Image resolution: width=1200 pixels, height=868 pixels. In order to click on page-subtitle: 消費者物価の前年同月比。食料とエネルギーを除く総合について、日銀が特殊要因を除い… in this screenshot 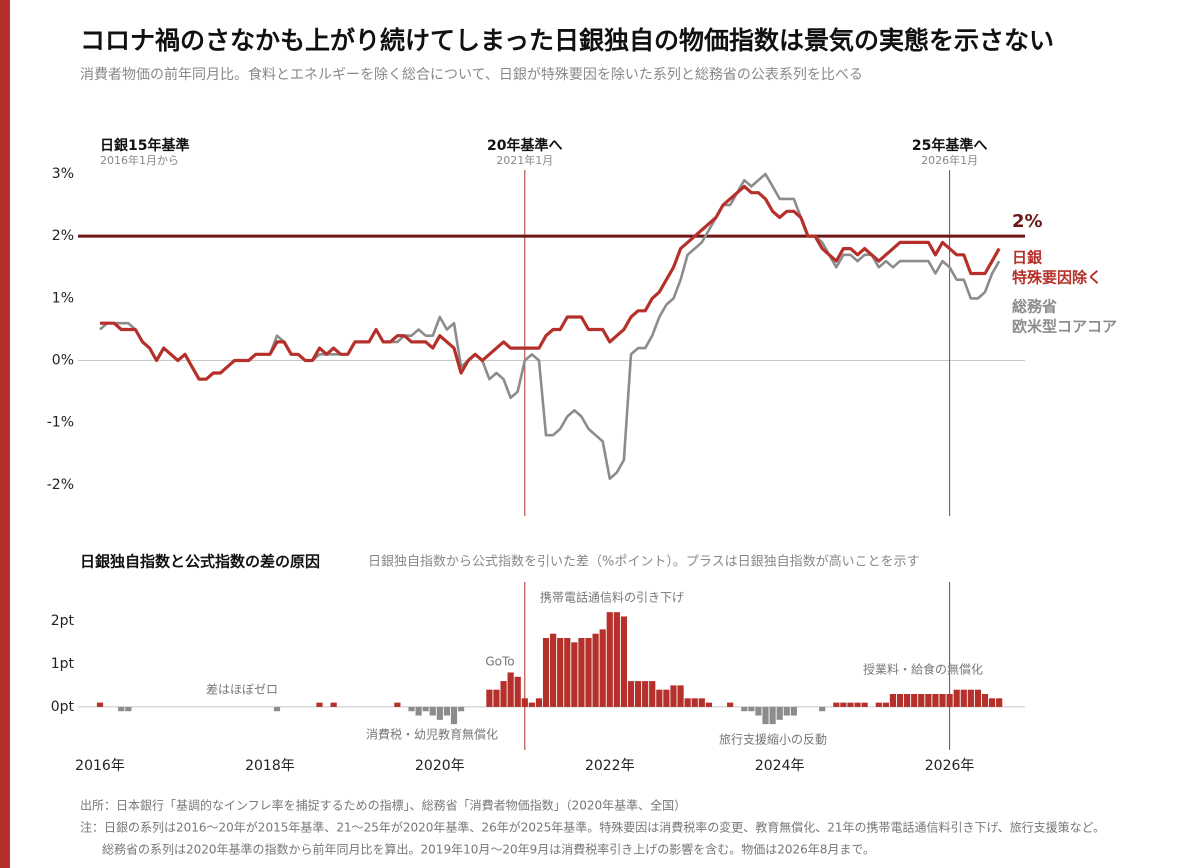, I will do `click(471, 74)`.